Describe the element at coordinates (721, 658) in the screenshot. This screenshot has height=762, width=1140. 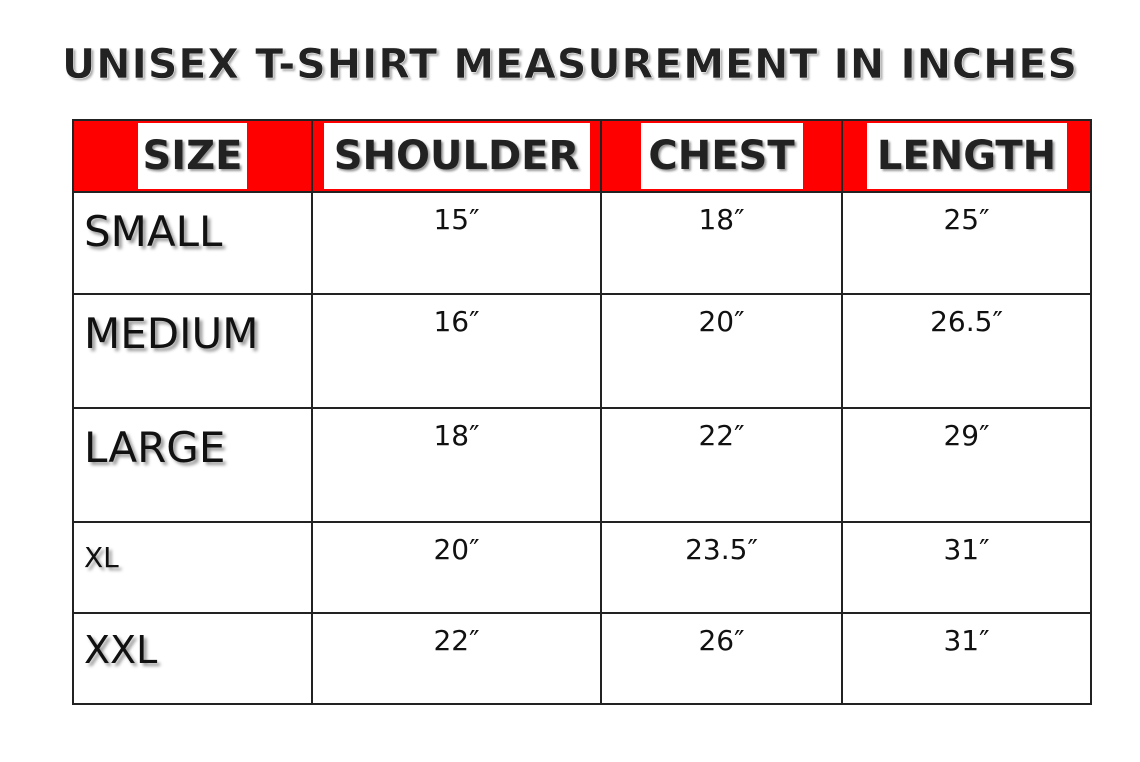
I see `chest-cell: 26″` at that location.